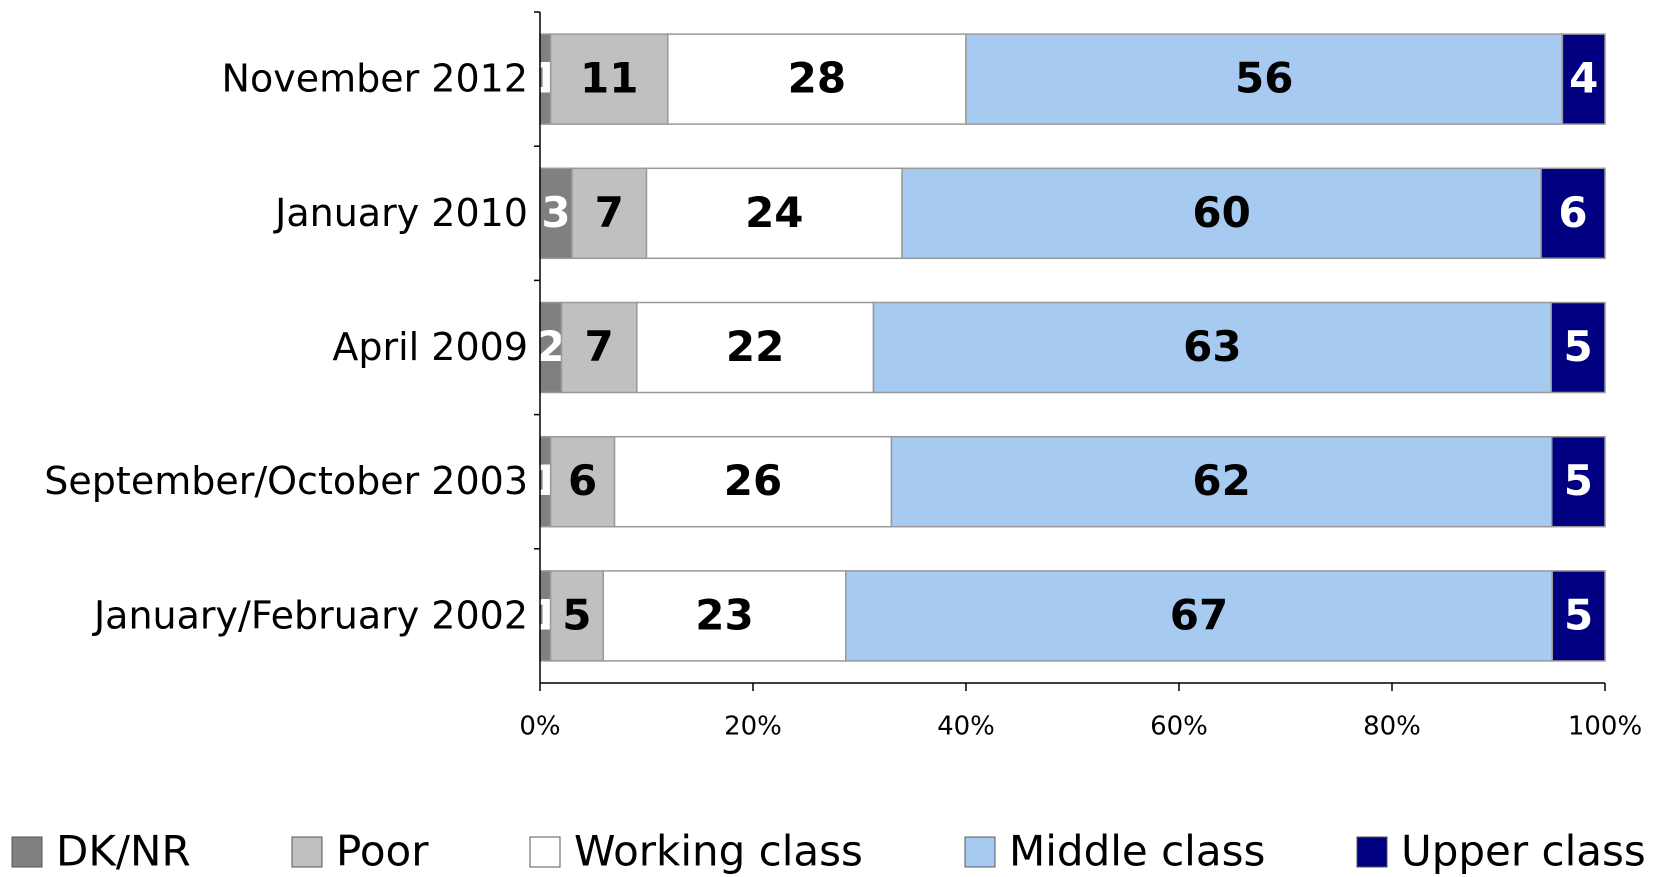 This screenshot has width=1660, height=877. I want to click on data-label: 11, so click(609, 78).